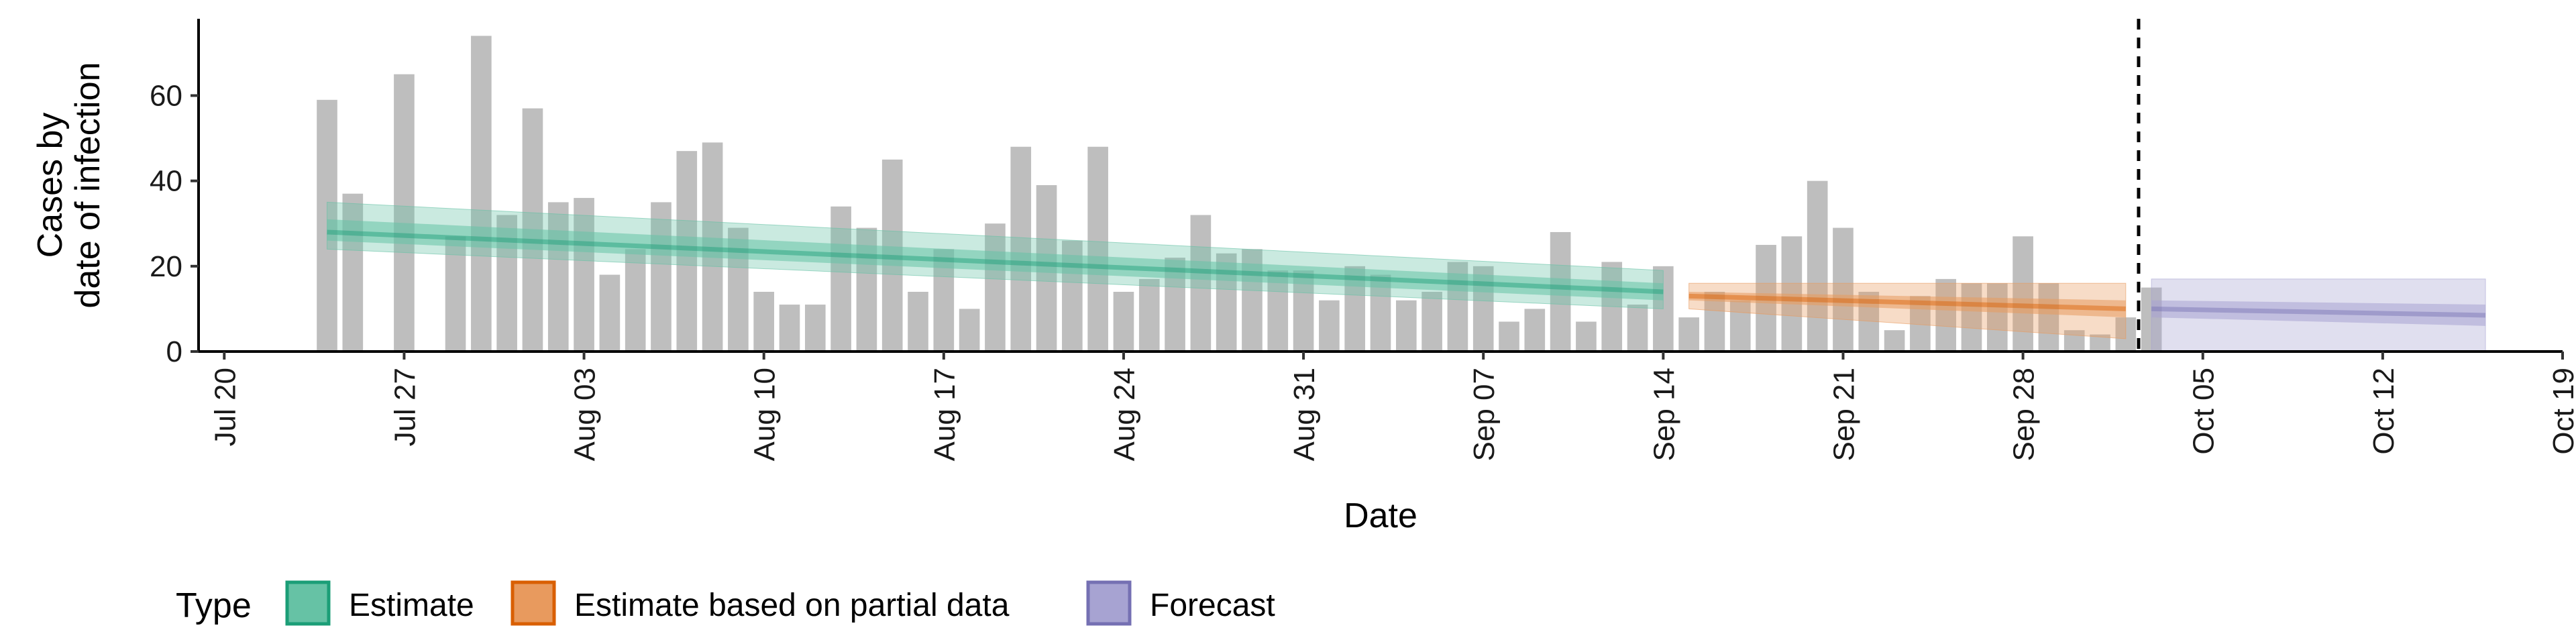  Describe the element at coordinates (174, 223) in the screenshot. I see `y-ticks: 0 20 40 60` at that location.